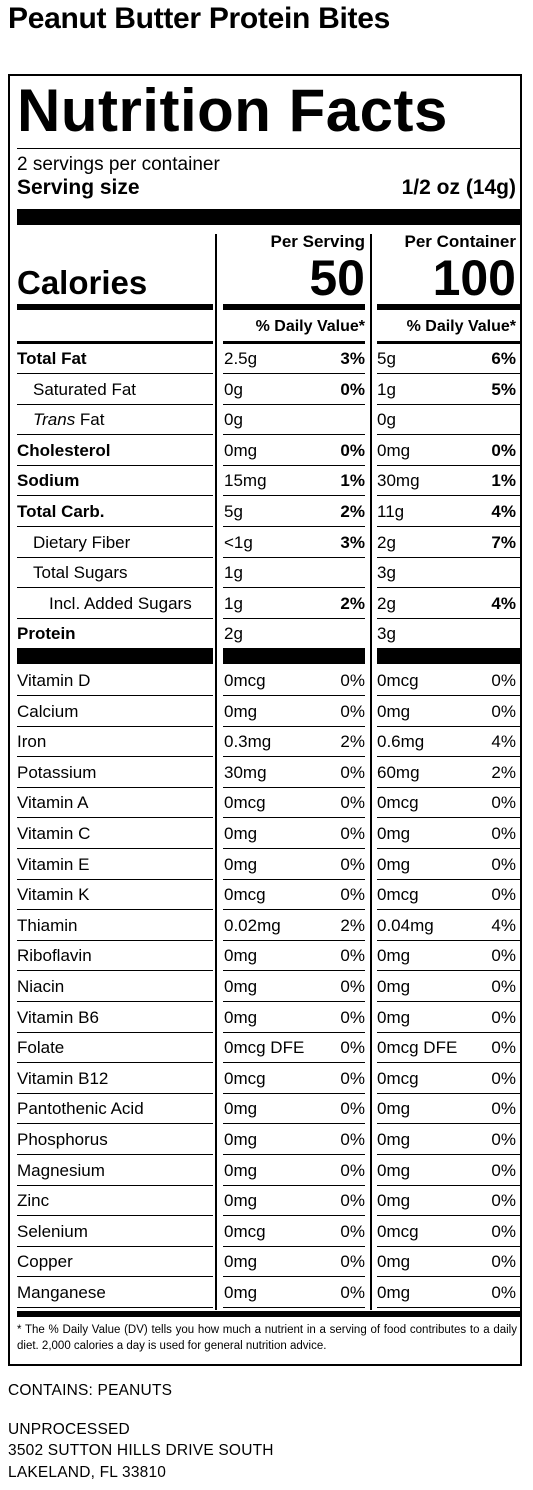 The height and width of the screenshot is (1490, 533). What do you see at coordinates (448, 342) in the screenshot?
I see `dv-rule-container` at bounding box center [448, 342].